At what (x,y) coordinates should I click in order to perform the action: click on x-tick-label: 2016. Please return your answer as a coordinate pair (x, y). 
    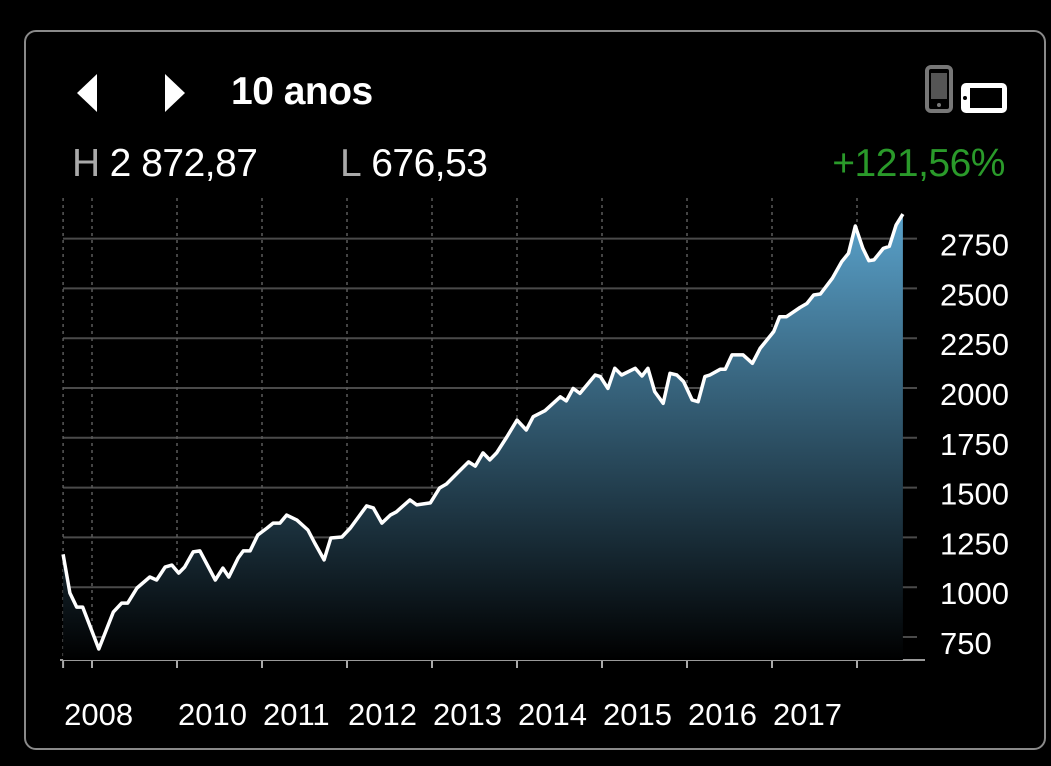
    Looking at the image, I should click on (722, 714).